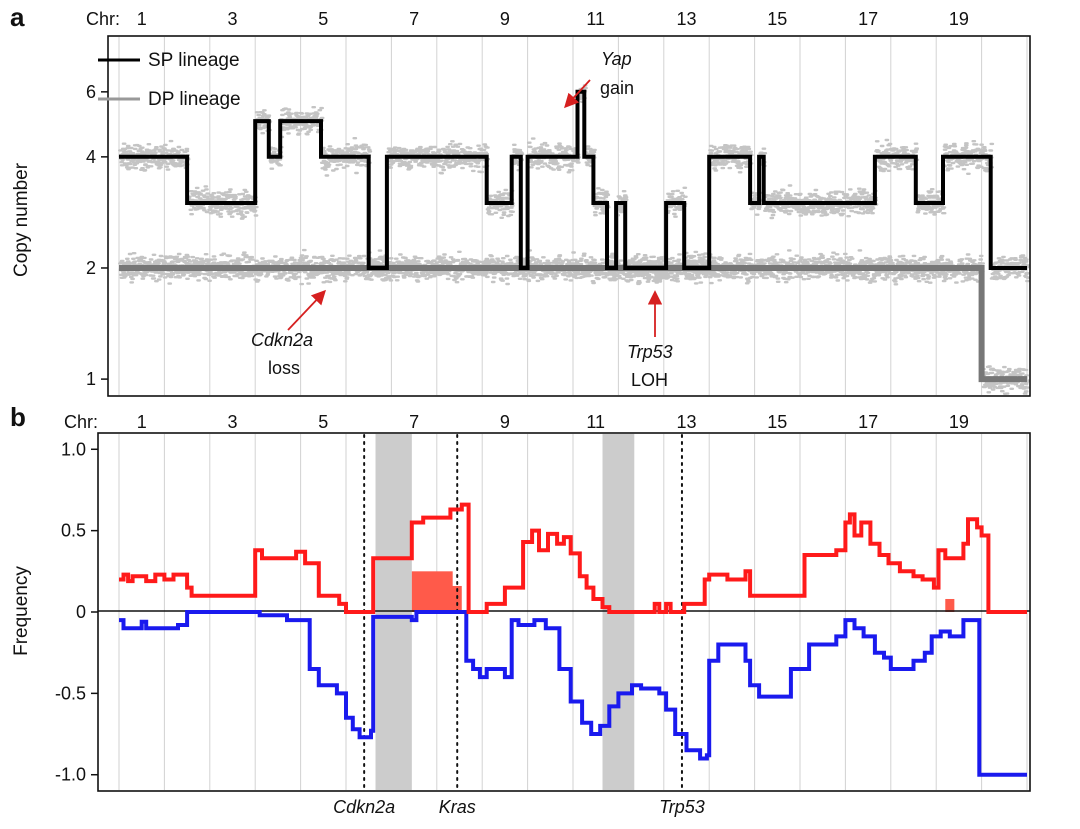 The width and height of the screenshot is (1080, 829). Describe the element at coordinates (142, 422) in the screenshot. I see `panel-b-chromosome-label: 1` at that location.